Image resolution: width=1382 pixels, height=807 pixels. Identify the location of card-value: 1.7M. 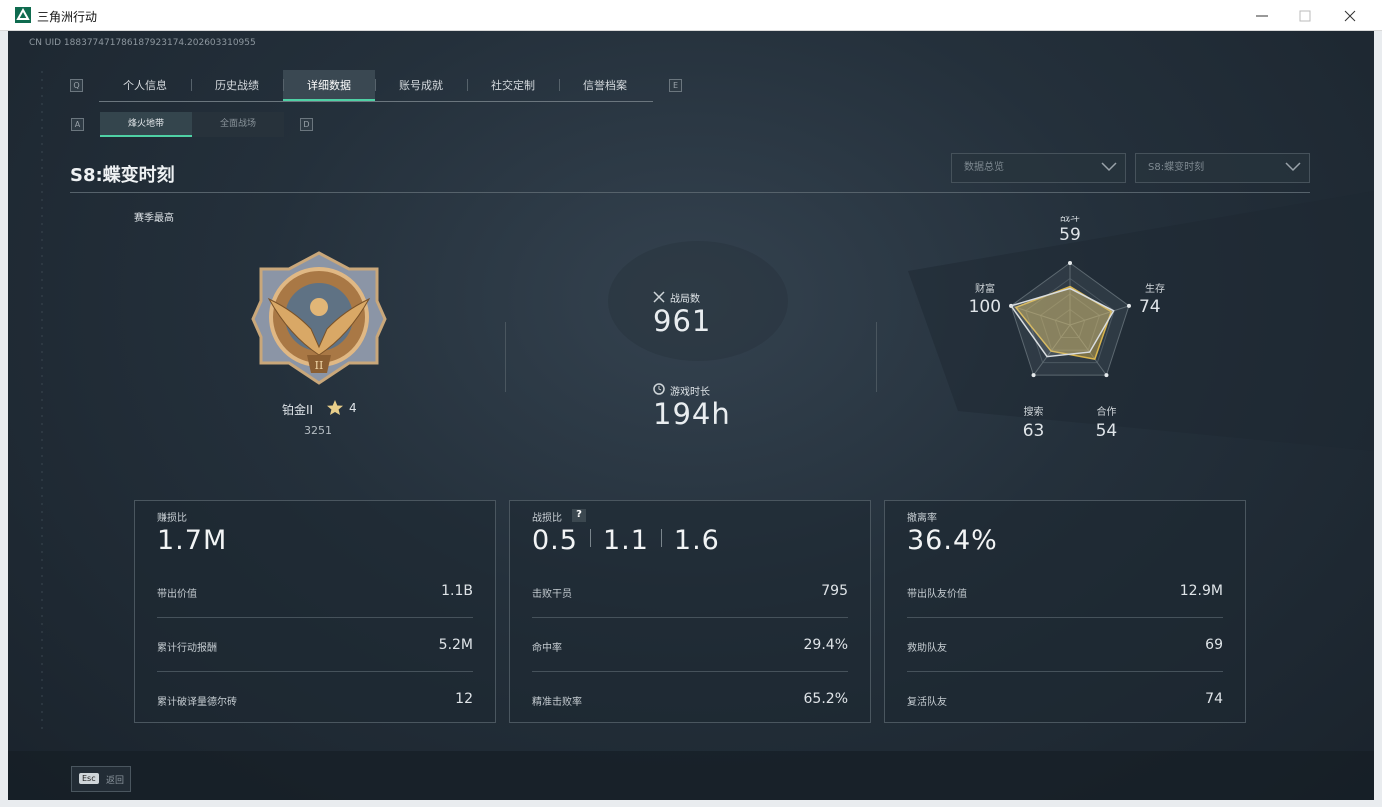
(192, 540).